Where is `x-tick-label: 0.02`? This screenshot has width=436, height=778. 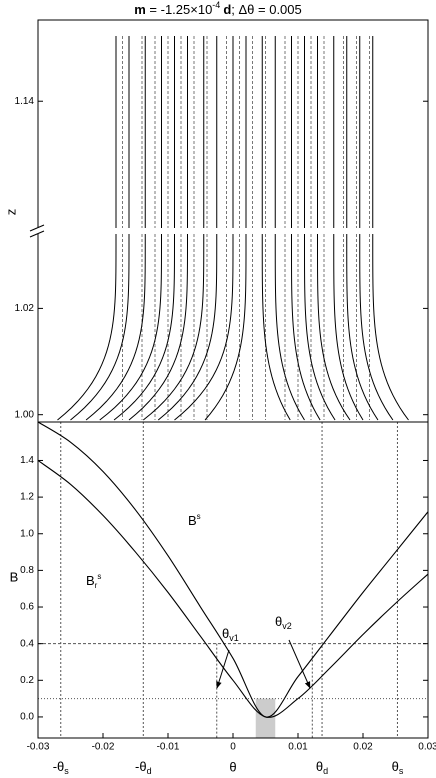
x-tick-label: 0.02 is located at coordinates (363, 747).